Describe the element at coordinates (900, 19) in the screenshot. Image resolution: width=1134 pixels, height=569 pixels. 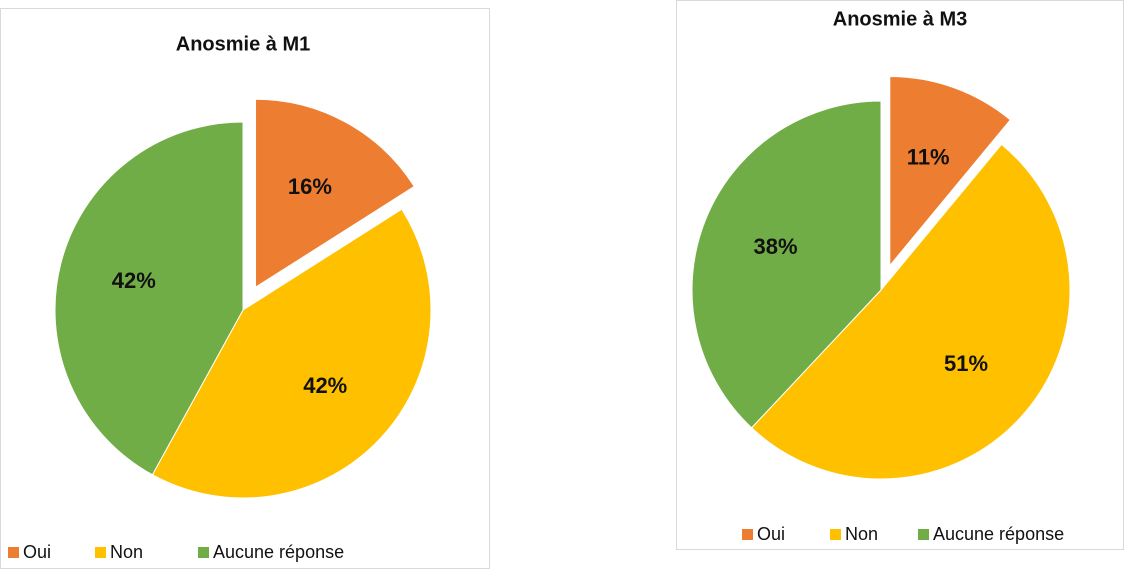
I see `chart-title: Anosmie à M3` at that location.